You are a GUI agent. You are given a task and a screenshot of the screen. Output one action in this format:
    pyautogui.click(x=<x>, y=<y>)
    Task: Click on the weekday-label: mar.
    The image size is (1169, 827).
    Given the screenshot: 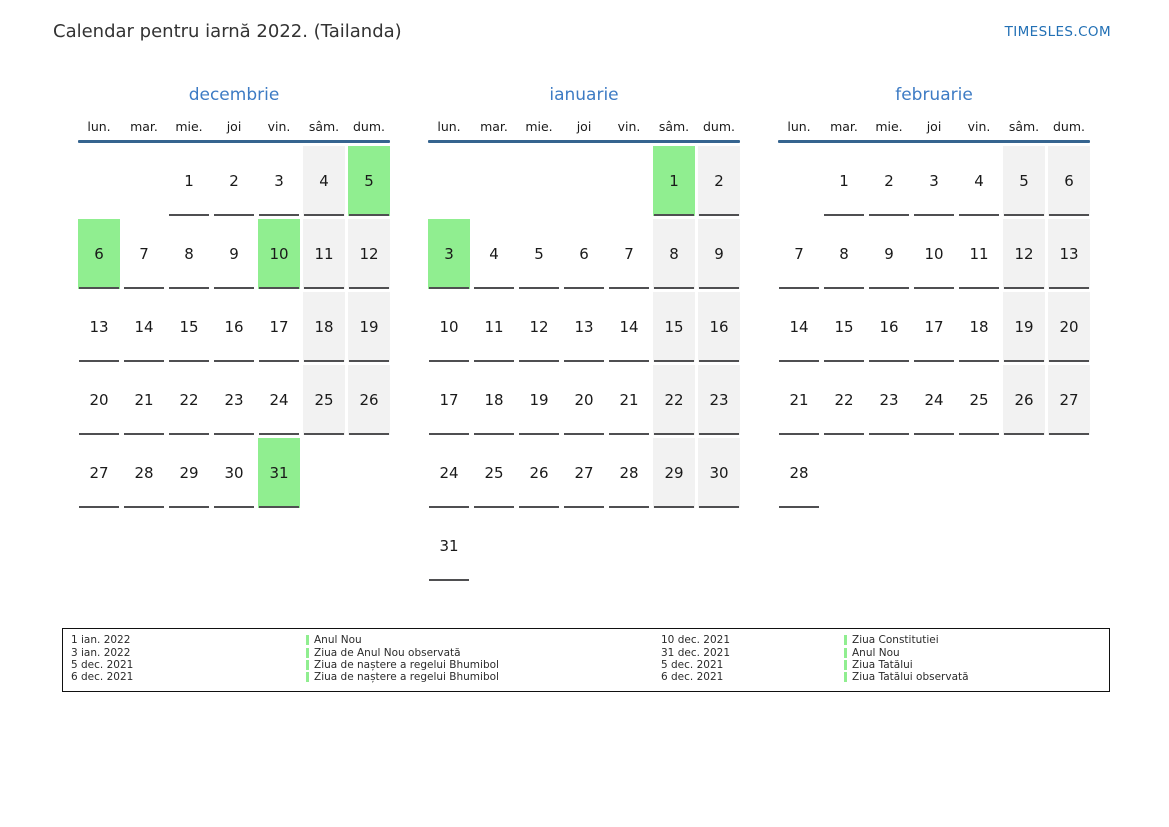 What is the action you would take?
    pyautogui.click(x=144, y=126)
    